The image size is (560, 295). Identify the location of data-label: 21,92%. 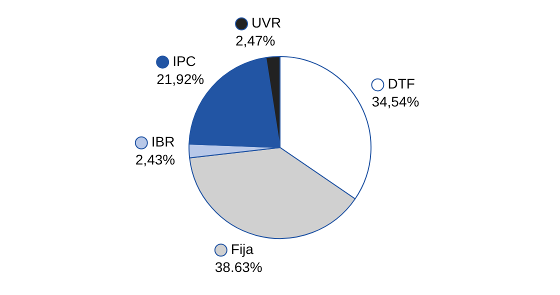
(180, 78).